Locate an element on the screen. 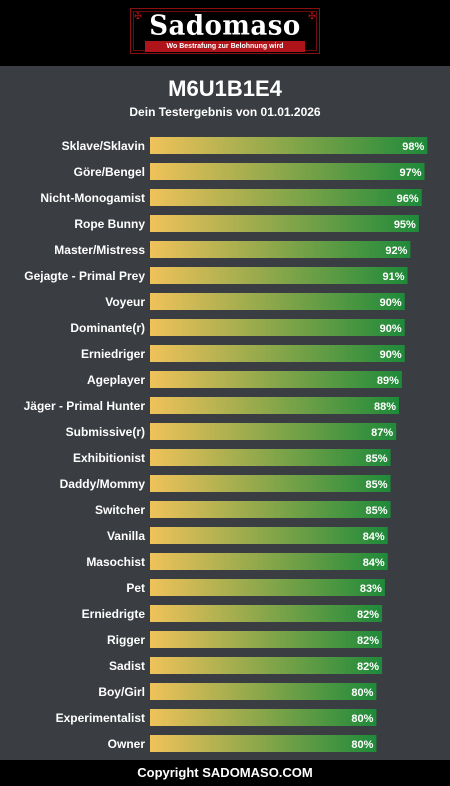 The image size is (450, 786). category-label: Owner is located at coordinates (127, 744).